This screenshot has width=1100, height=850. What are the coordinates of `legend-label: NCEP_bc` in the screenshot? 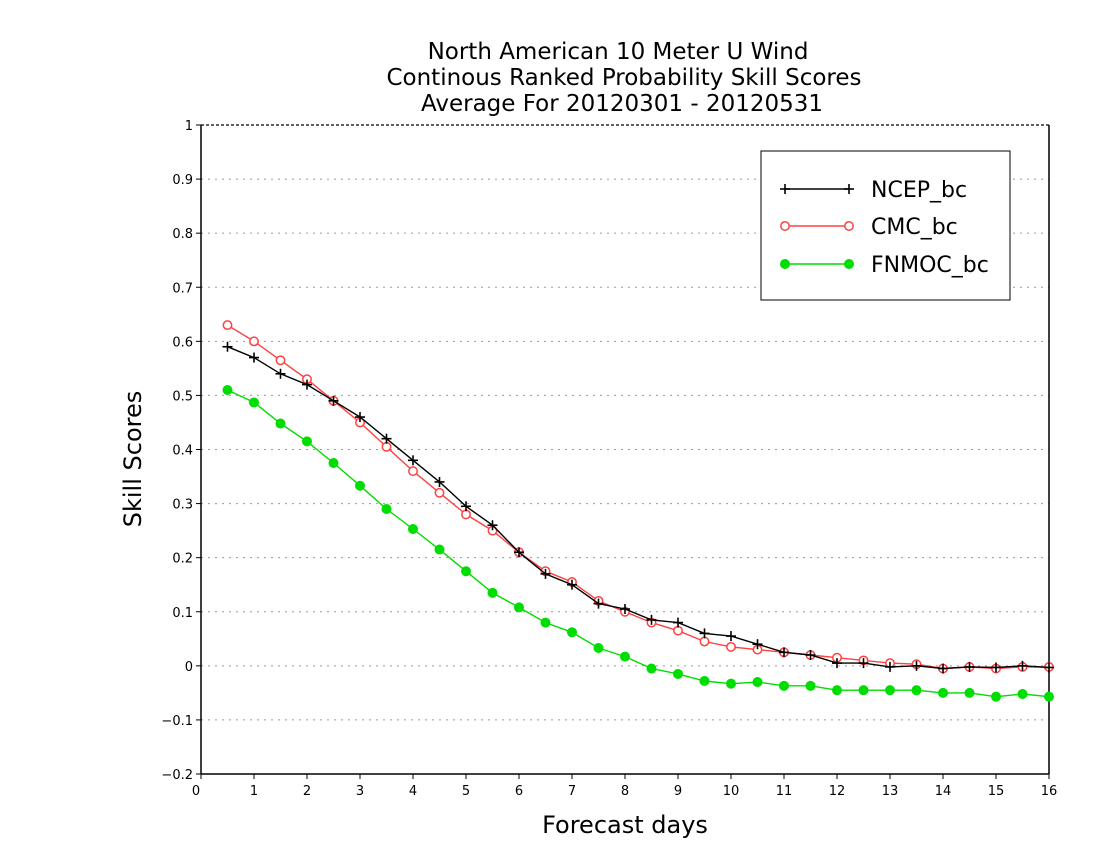 It's located at (919, 190).